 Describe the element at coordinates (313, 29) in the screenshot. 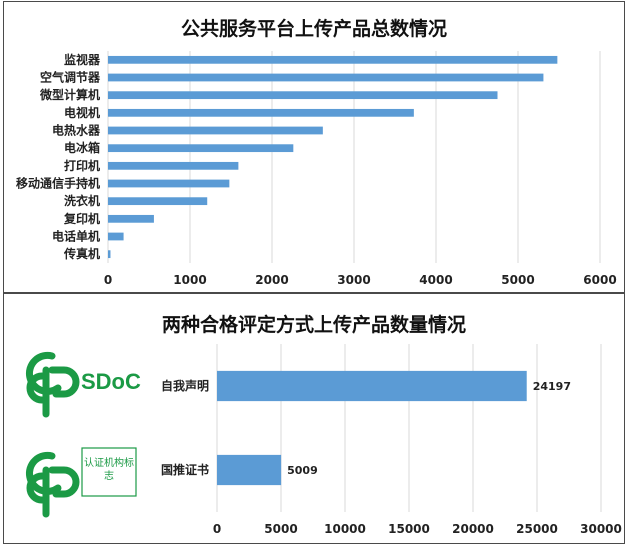

I see `chart-title: 公共服务平台上传产品总数情况` at that location.